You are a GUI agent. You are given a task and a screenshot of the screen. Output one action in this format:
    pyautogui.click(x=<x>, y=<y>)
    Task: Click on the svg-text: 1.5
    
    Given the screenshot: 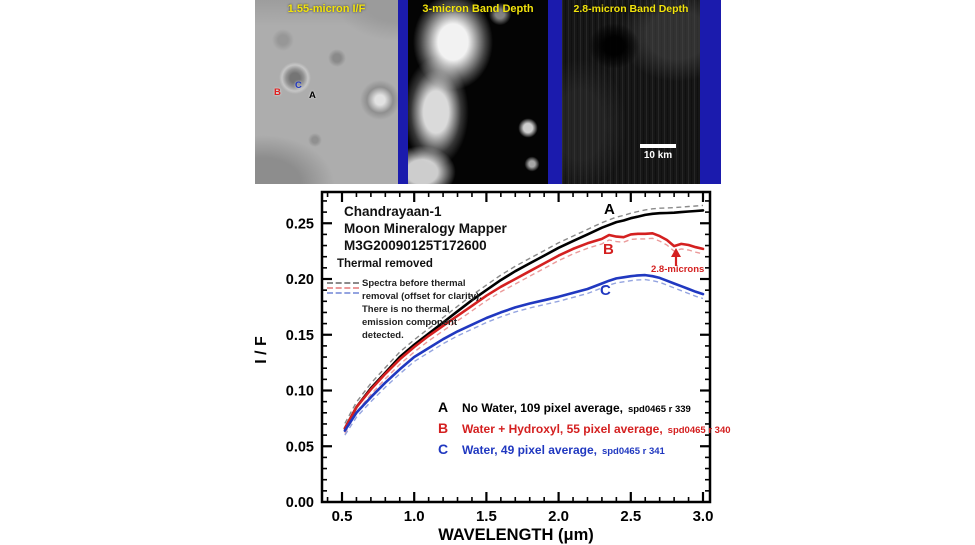 What is the action you would take?
    pyautogui.click(x=486, y=516)
    